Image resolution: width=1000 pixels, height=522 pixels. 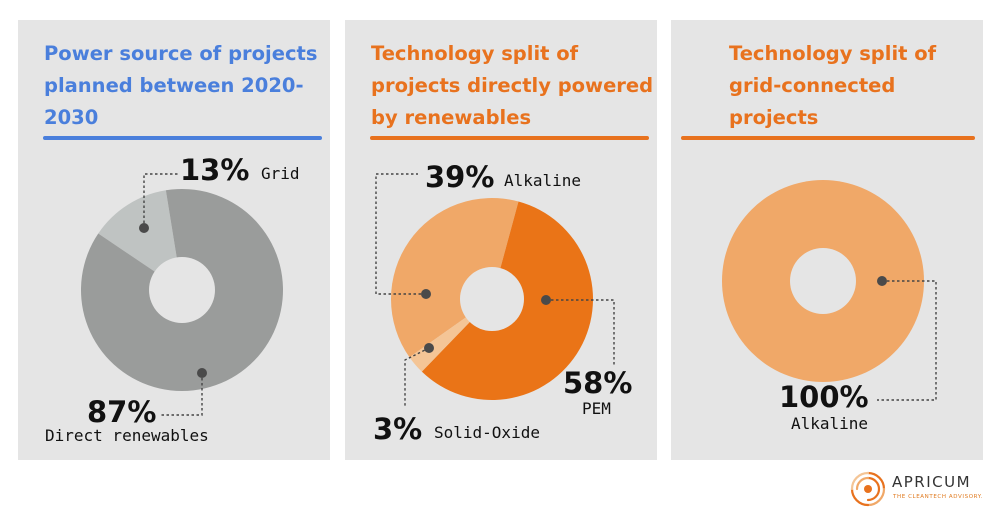 I want to click on sun-icon, so click(x=868, y=489).